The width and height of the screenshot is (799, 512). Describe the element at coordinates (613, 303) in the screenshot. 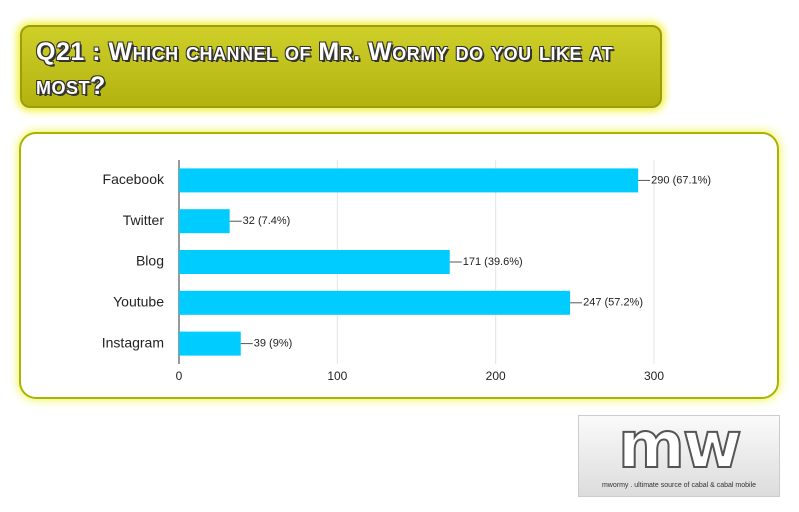

I see `value-label: 247 (57.2%)` at that location.